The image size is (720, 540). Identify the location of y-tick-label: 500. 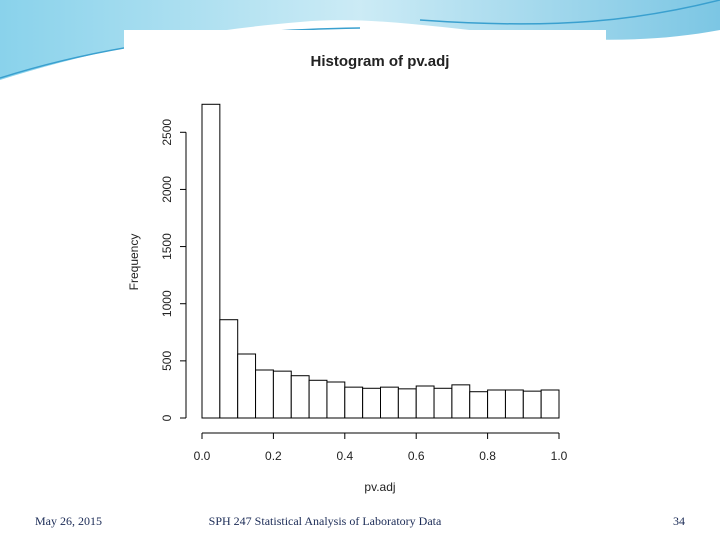
(167, 361).